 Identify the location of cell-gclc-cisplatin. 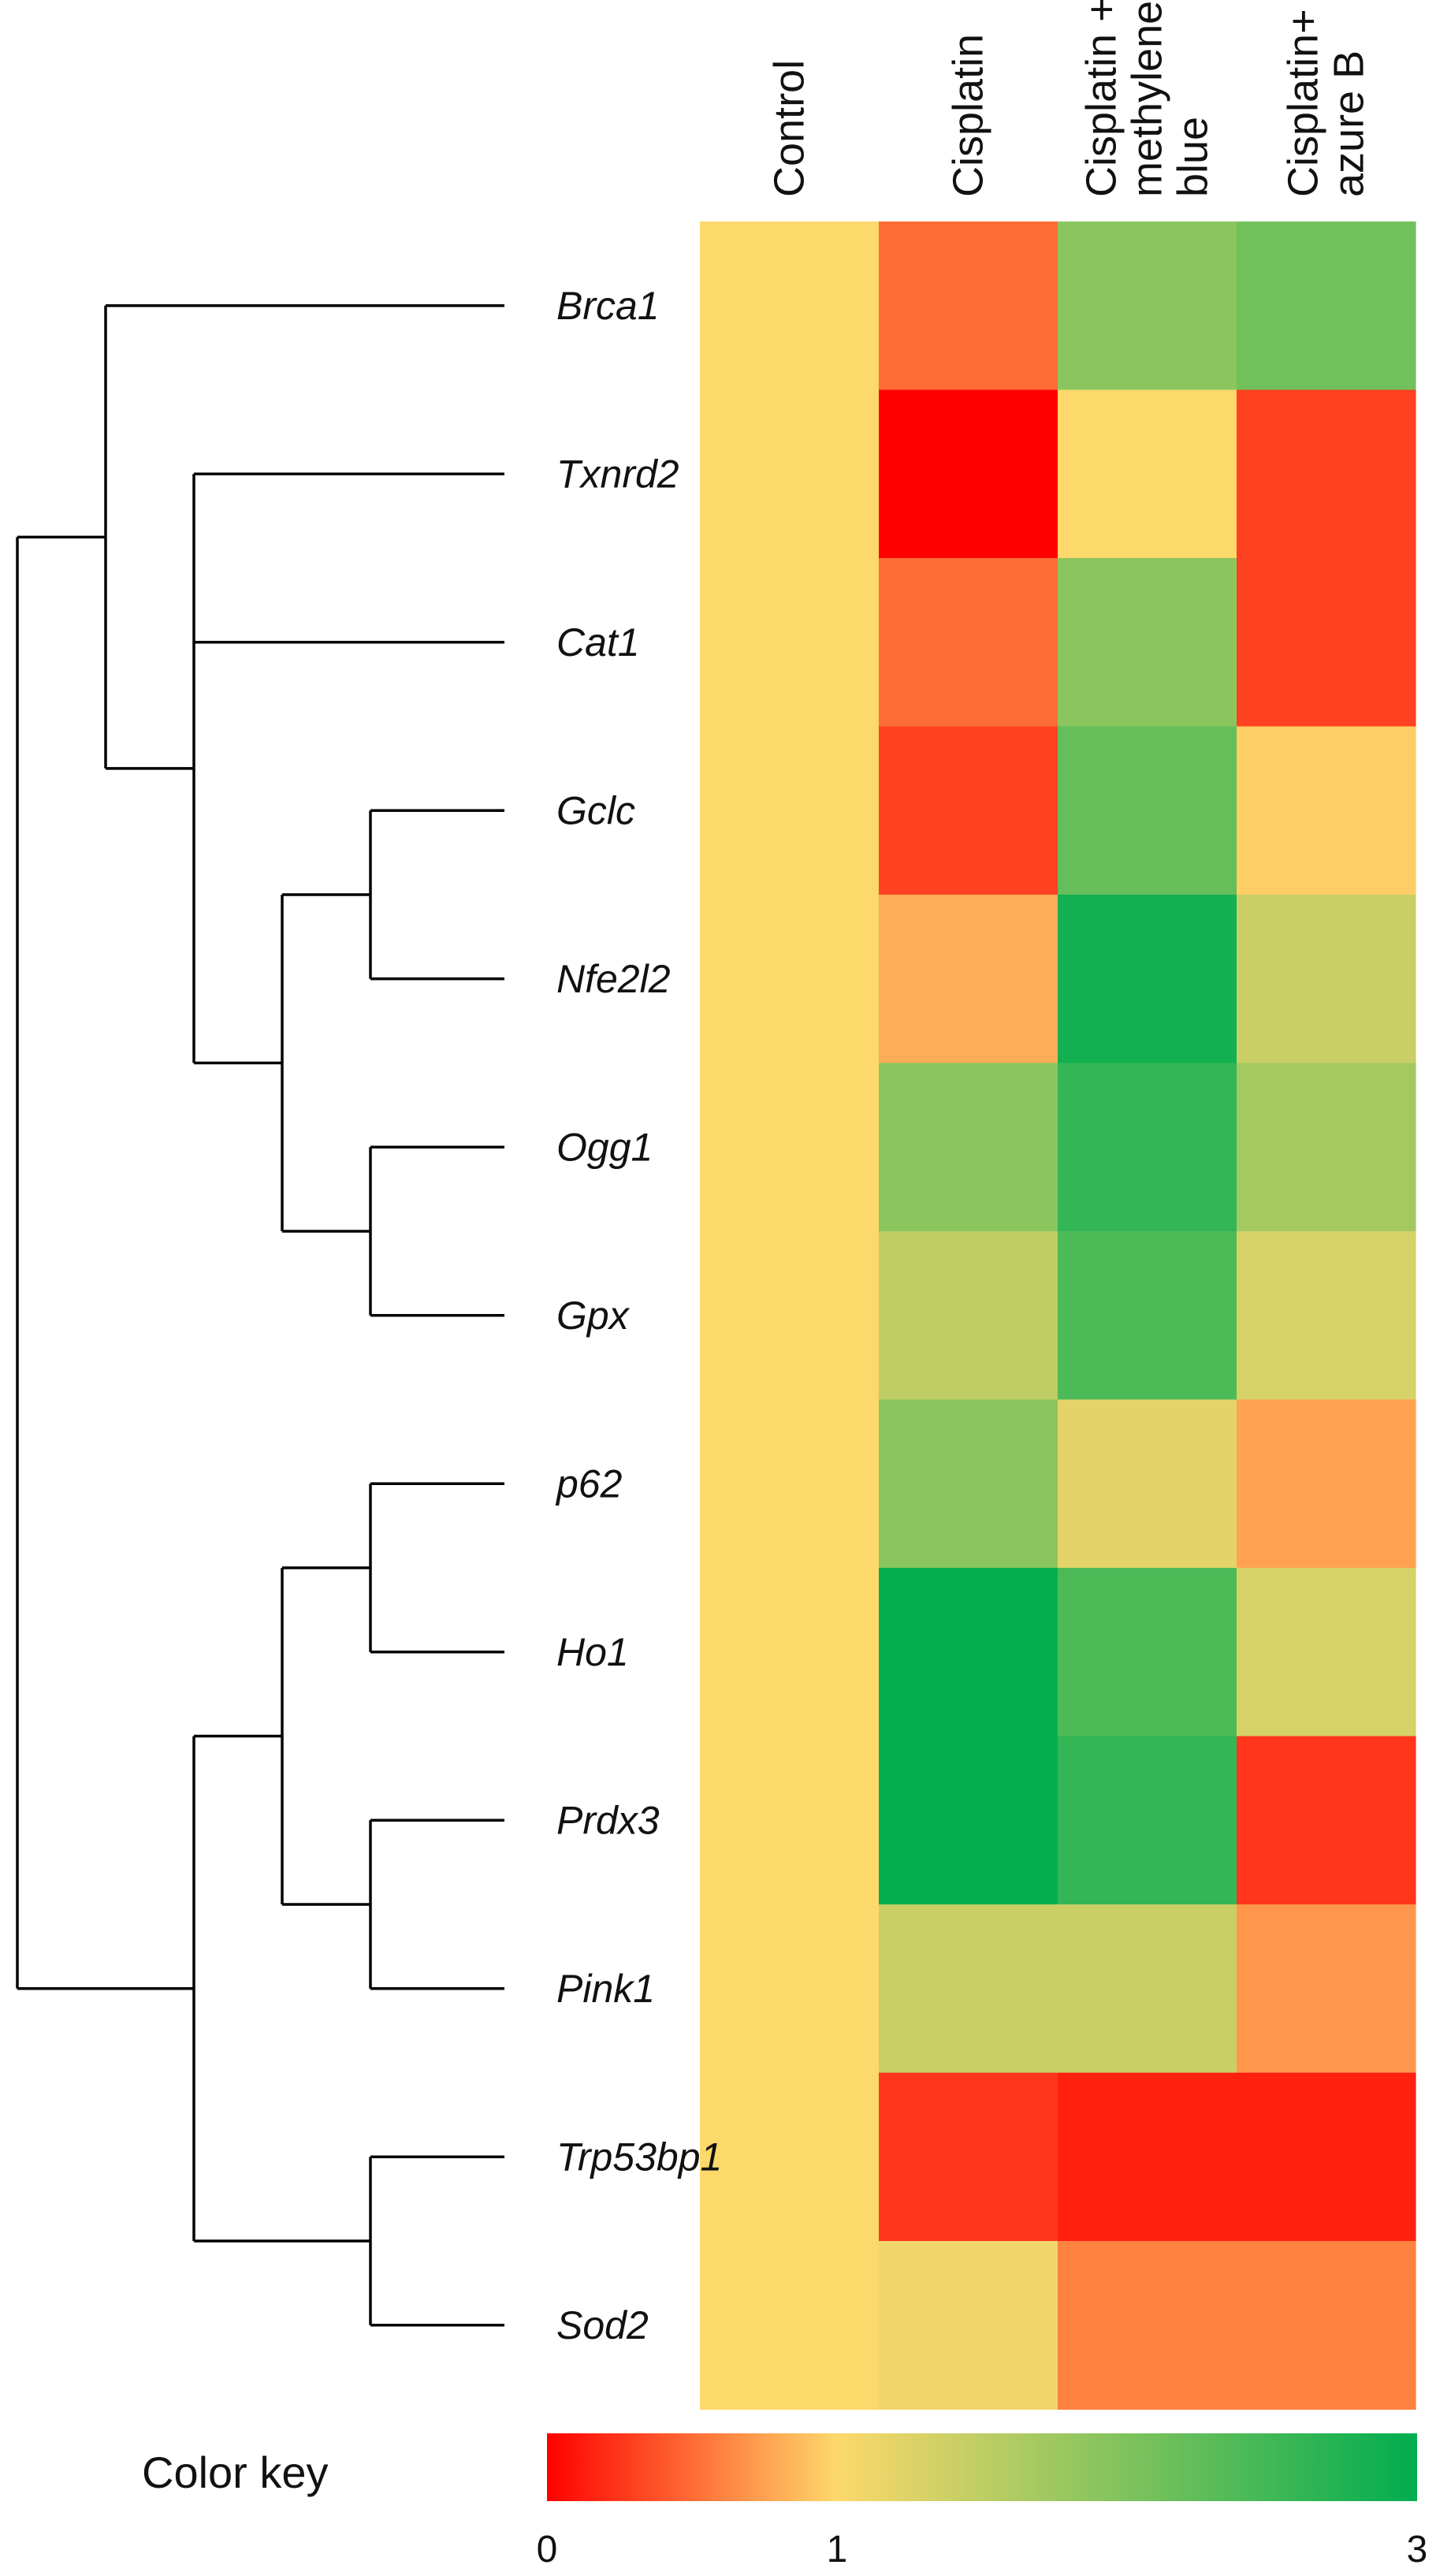
(969, 810).